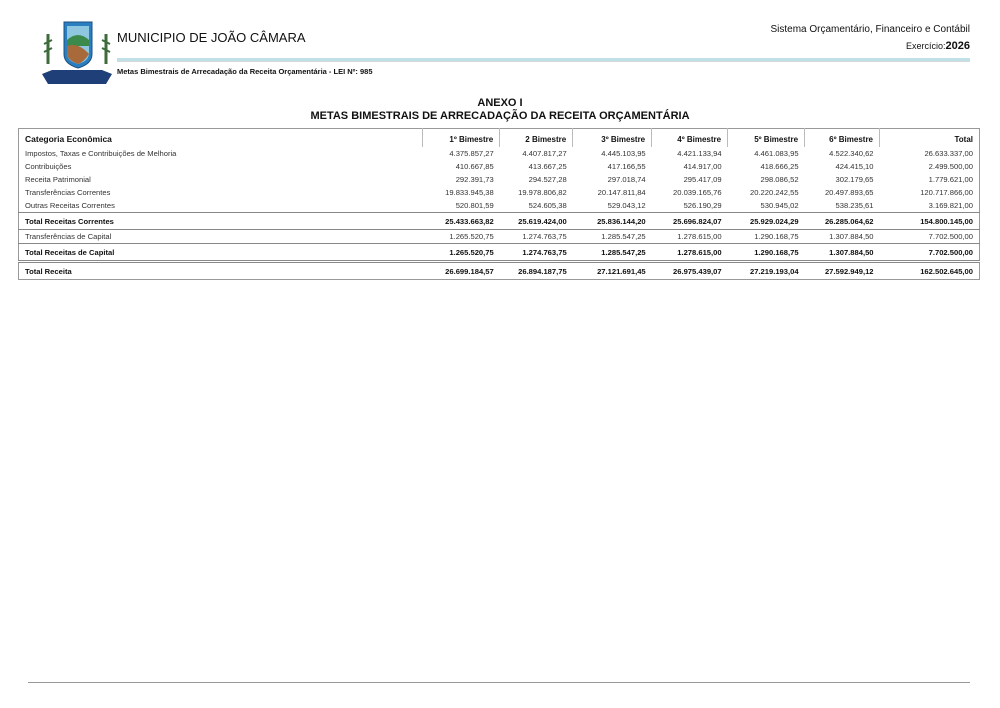 This screenshot has height=708, width=1000. What do you see at coordinates (536, 221) in the screenshot?
I see `value-cell: 25.619.424,00` at bounding box center [536, 221].